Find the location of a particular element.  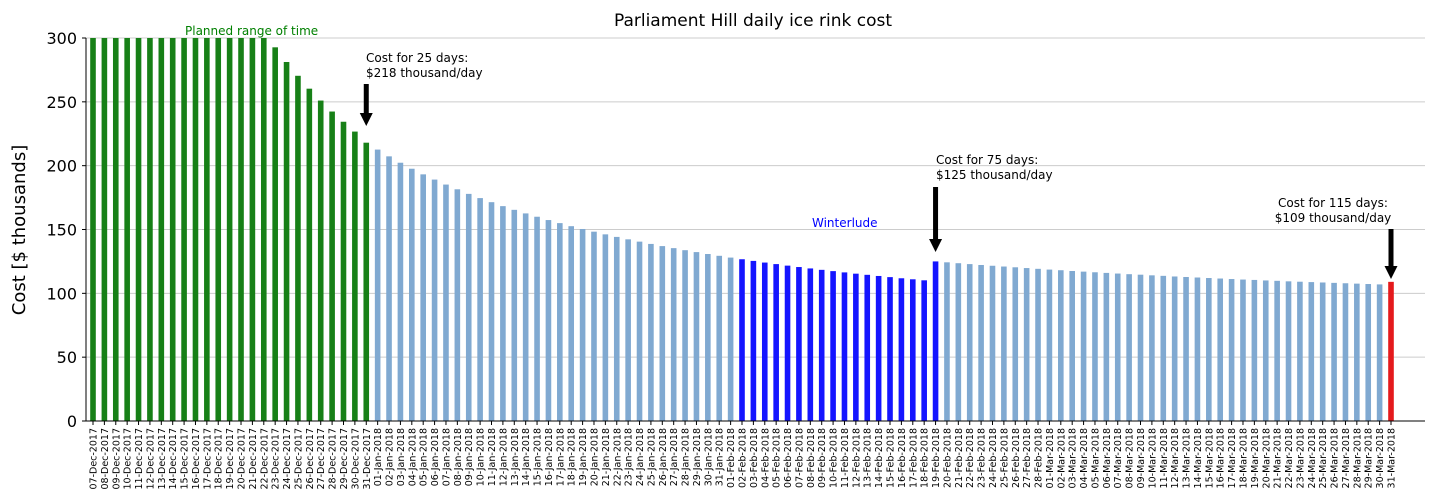

bar-20-Mar-2018 is located at coordinates (1265, 350).